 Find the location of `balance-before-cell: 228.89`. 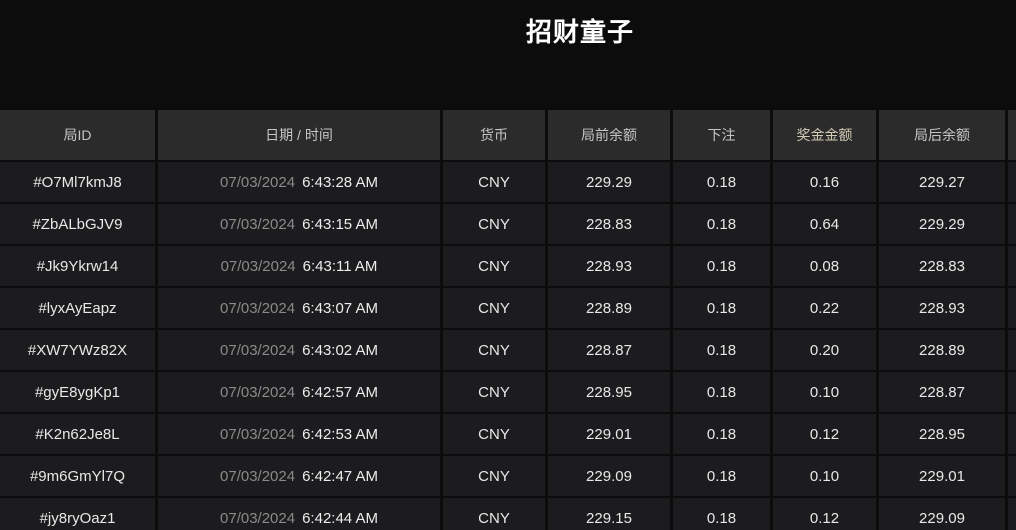

balance-before-cell: 228.89 is located at coordinates (609, 308).